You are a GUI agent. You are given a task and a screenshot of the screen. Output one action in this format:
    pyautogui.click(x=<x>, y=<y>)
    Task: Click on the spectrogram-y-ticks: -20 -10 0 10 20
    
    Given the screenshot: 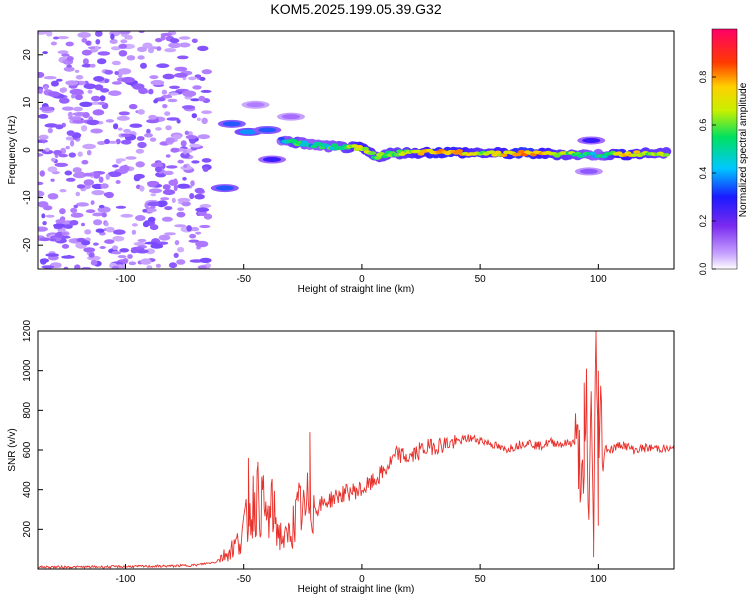 What is the action you would take?
    pyautogui.click(x=32, y=150)
    